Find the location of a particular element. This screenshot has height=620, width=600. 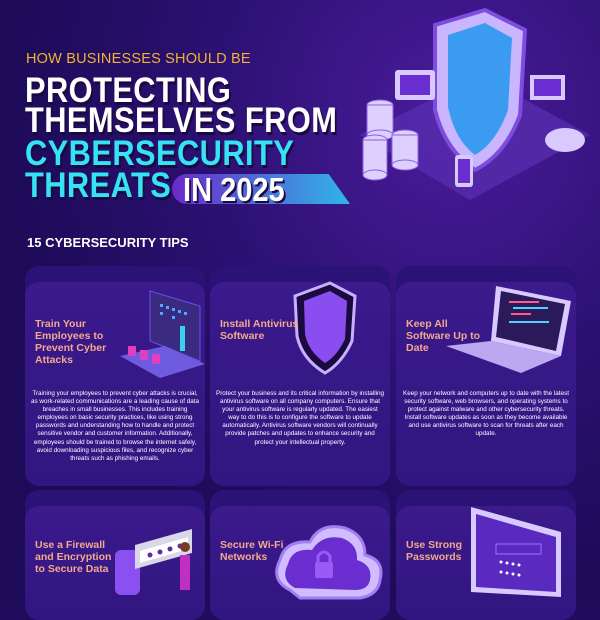

subtitle: HOW BUSINESSES SHOULD BE is located at coordinates (138, 59).